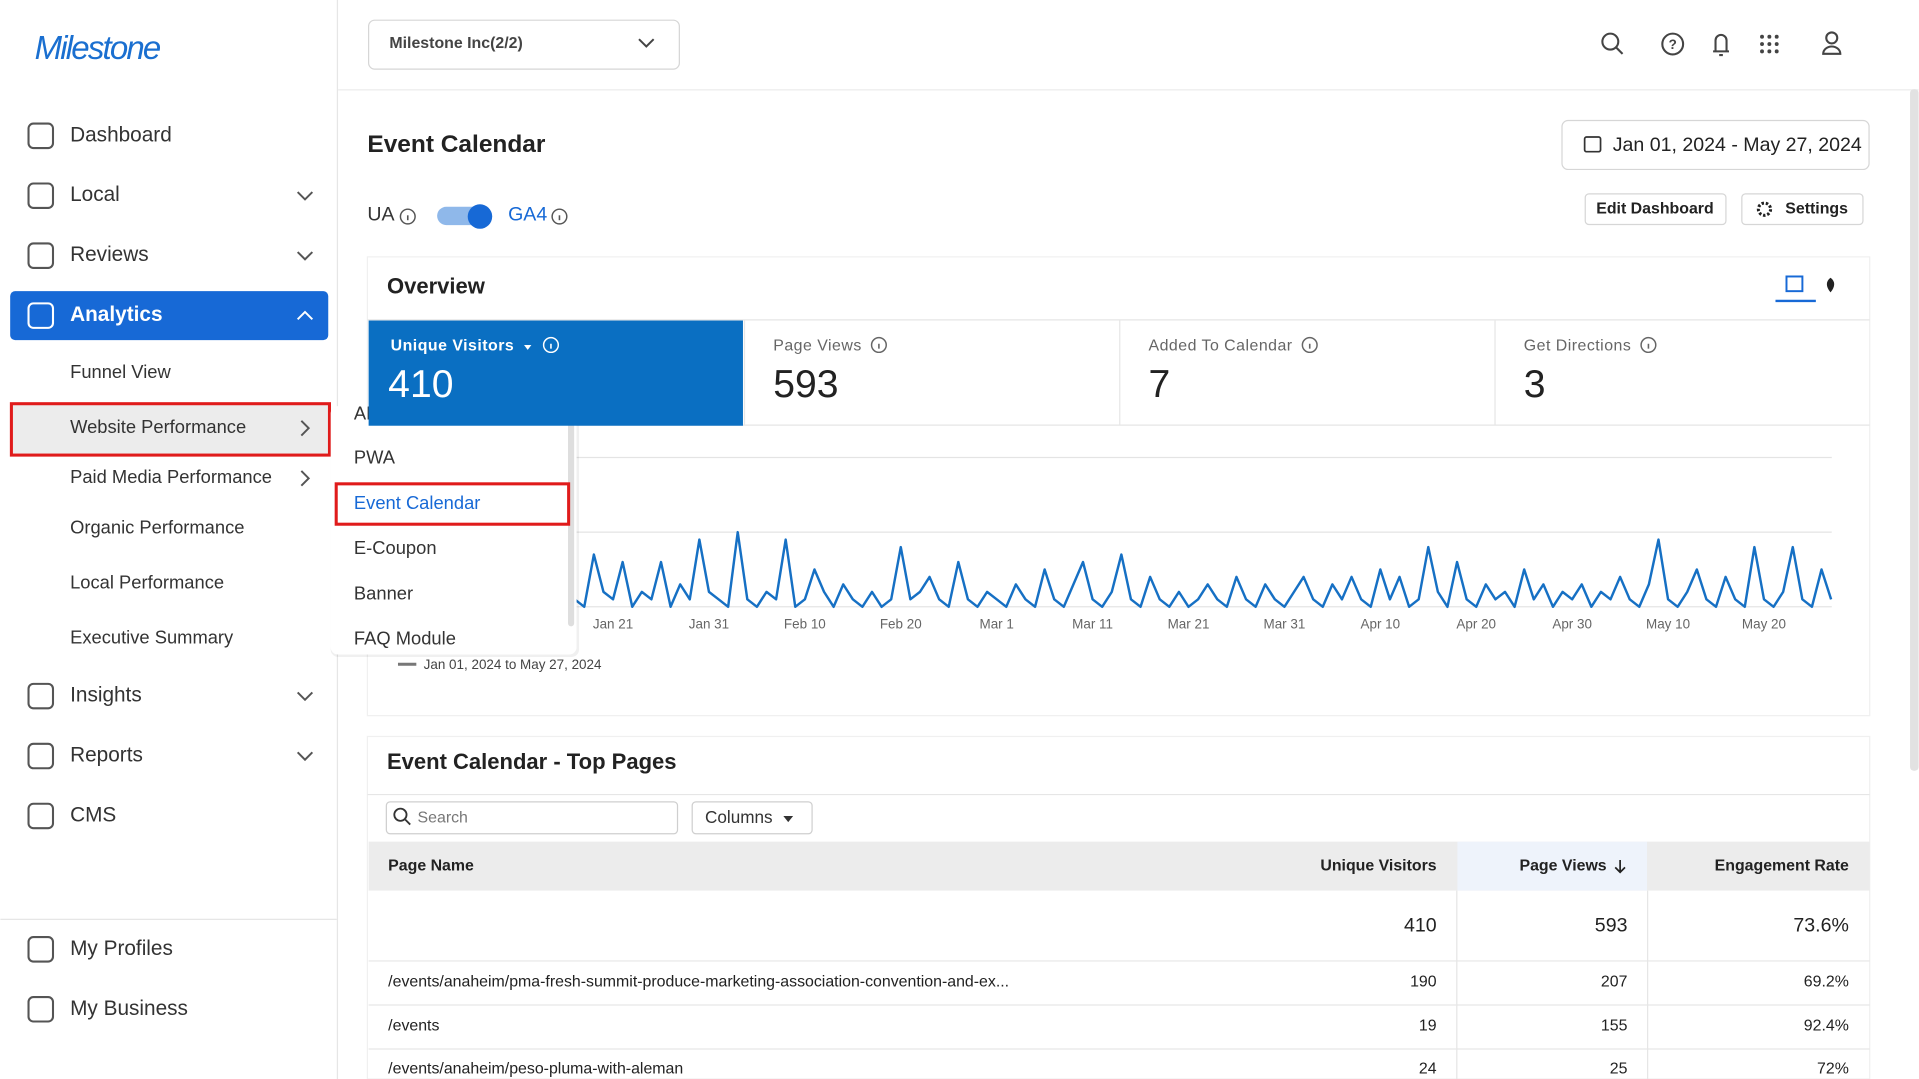 The image size is (1919, 1079). What do you see at coordinates (106, 695) in the screenshot?
I see `nav-item: Insights` at bounding box center [106, 695].